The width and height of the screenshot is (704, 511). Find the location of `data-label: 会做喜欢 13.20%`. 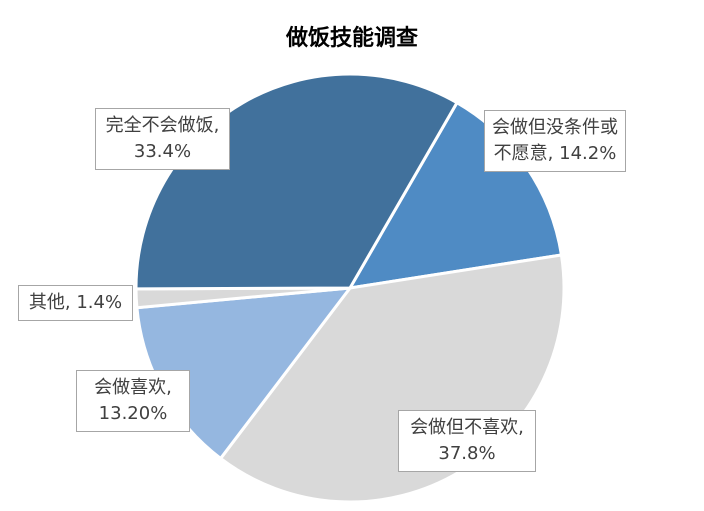

data-label: 会做喜欢 13.20% is located at coordinates (133, 401).